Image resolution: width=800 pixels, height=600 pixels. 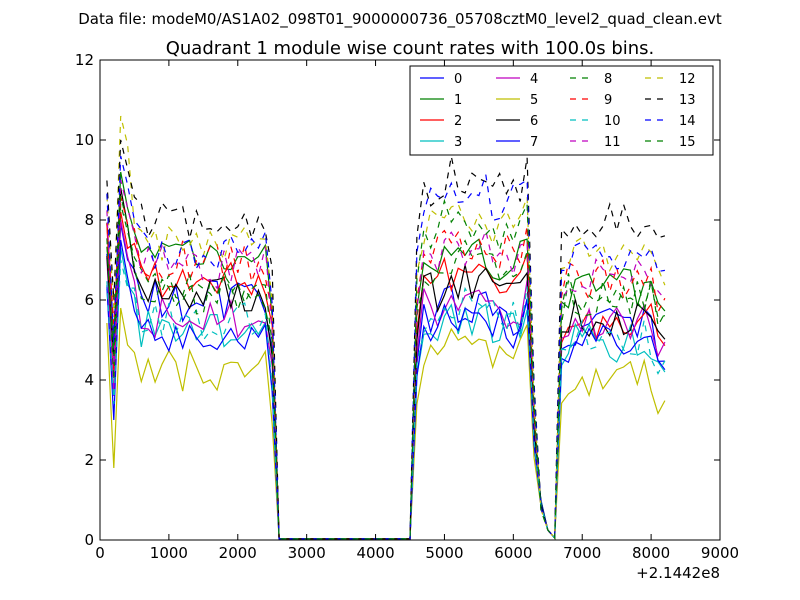 I want to click on legend-label-2: 2, so click(x=458, y=121).